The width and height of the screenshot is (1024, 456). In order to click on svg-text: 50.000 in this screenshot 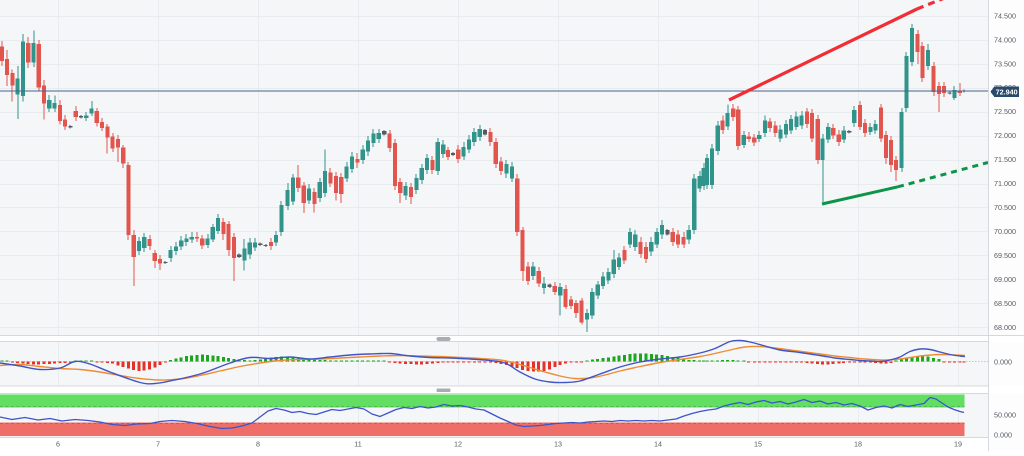, I will do `click(1005, 414)`.